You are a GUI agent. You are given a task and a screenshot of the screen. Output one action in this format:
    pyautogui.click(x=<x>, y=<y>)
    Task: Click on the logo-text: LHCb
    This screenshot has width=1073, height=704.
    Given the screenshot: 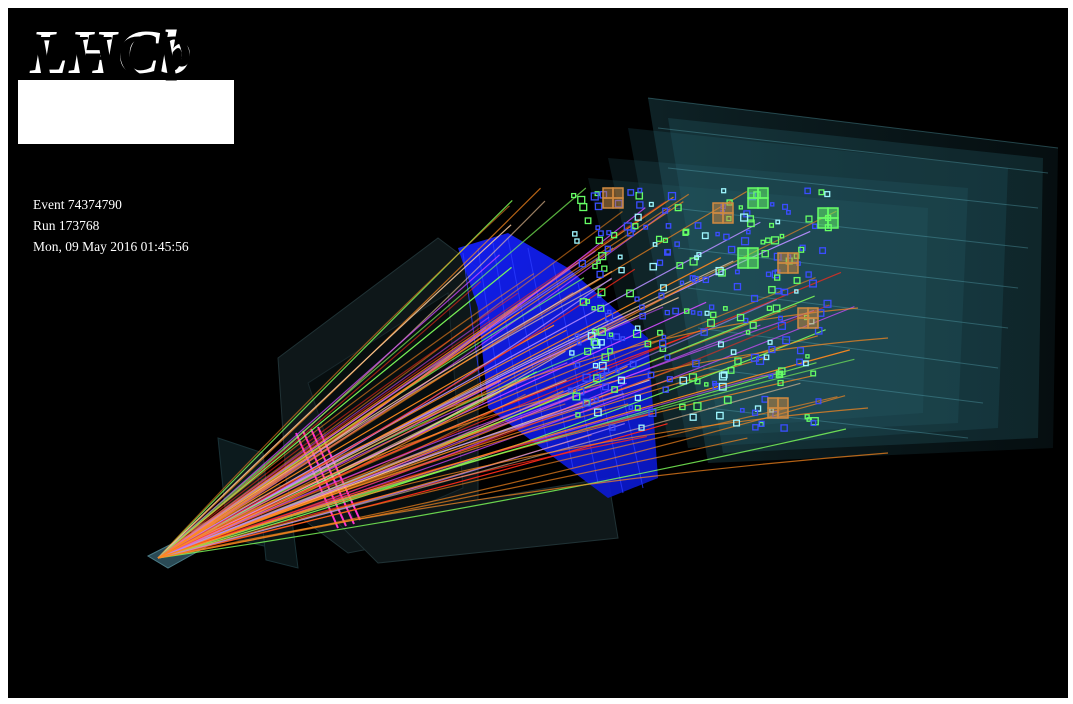 What is the action you would take?
    pyautogui.click(x=111, y=53)
    